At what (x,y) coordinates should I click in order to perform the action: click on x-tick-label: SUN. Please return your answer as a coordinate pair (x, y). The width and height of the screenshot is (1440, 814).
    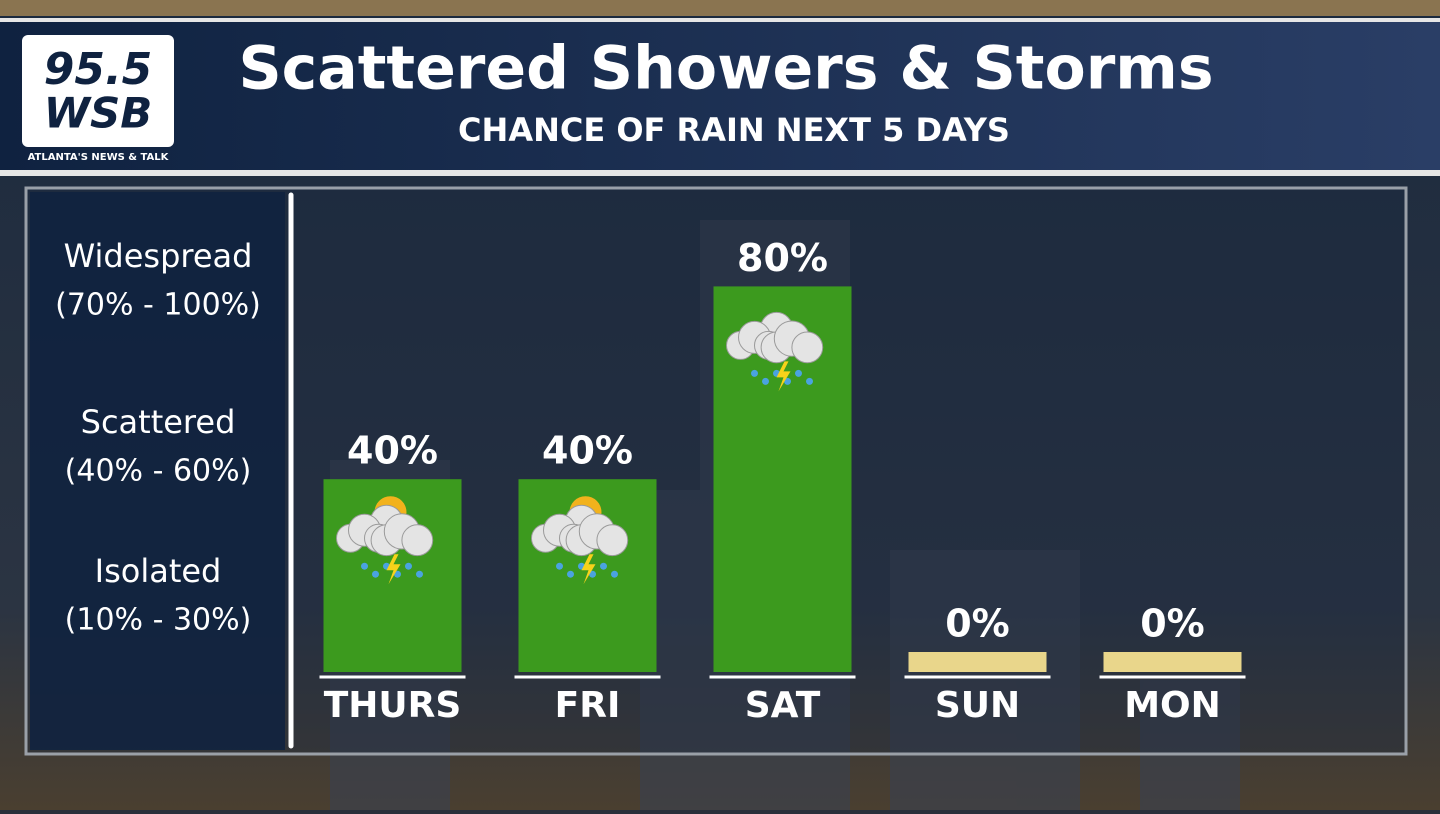
    Looking at the image, I should click on (977, 705).